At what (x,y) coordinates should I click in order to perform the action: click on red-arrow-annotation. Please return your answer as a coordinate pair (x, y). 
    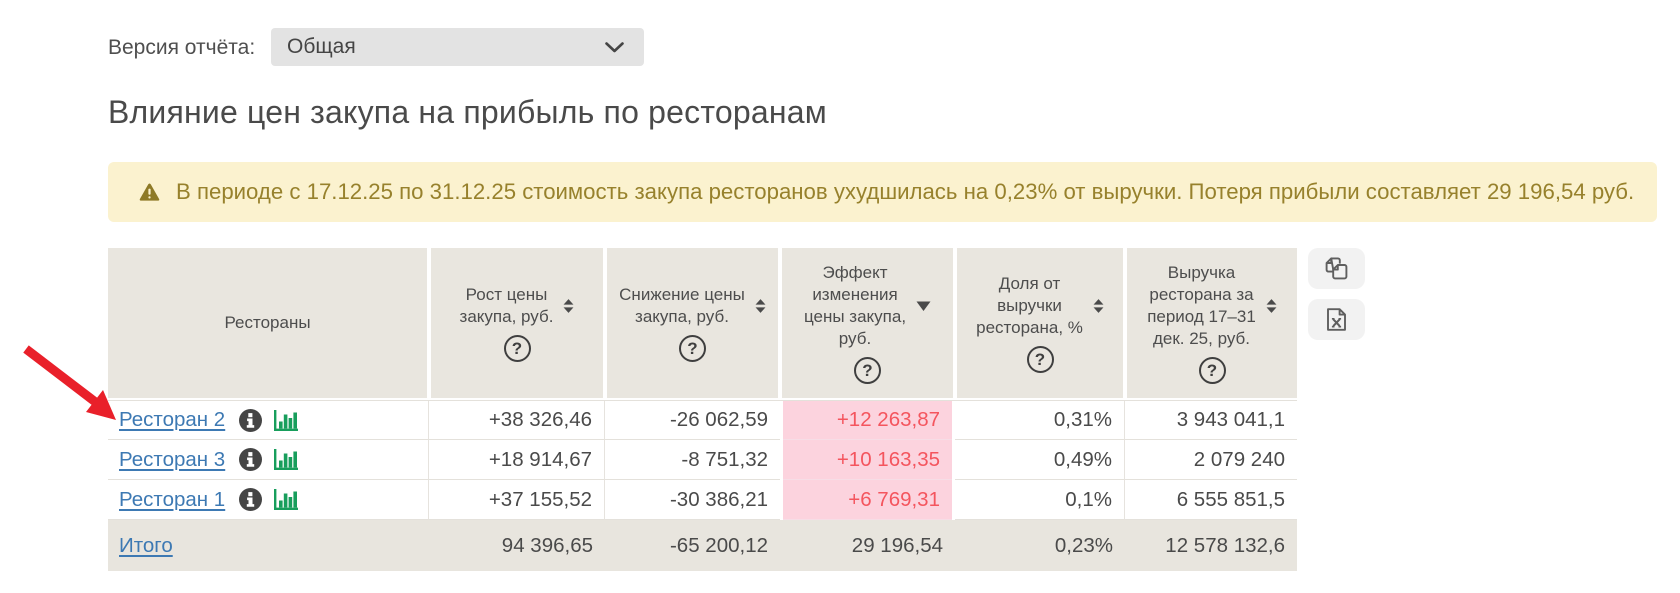
    Looking at the image, I should click on (69, 382).